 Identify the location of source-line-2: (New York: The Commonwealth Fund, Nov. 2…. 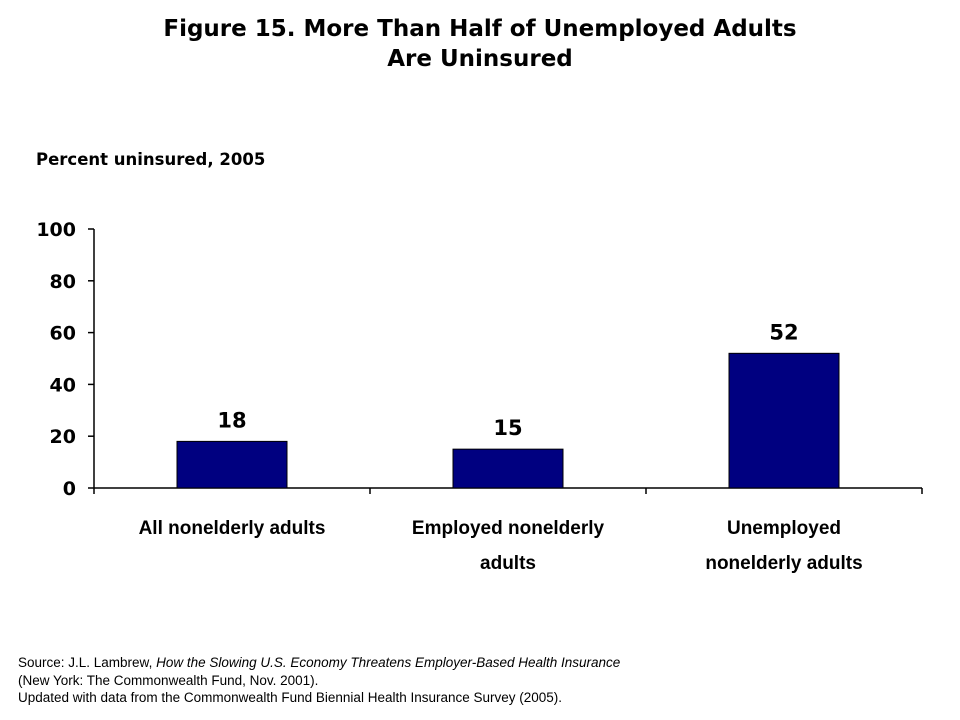
(168, 680).